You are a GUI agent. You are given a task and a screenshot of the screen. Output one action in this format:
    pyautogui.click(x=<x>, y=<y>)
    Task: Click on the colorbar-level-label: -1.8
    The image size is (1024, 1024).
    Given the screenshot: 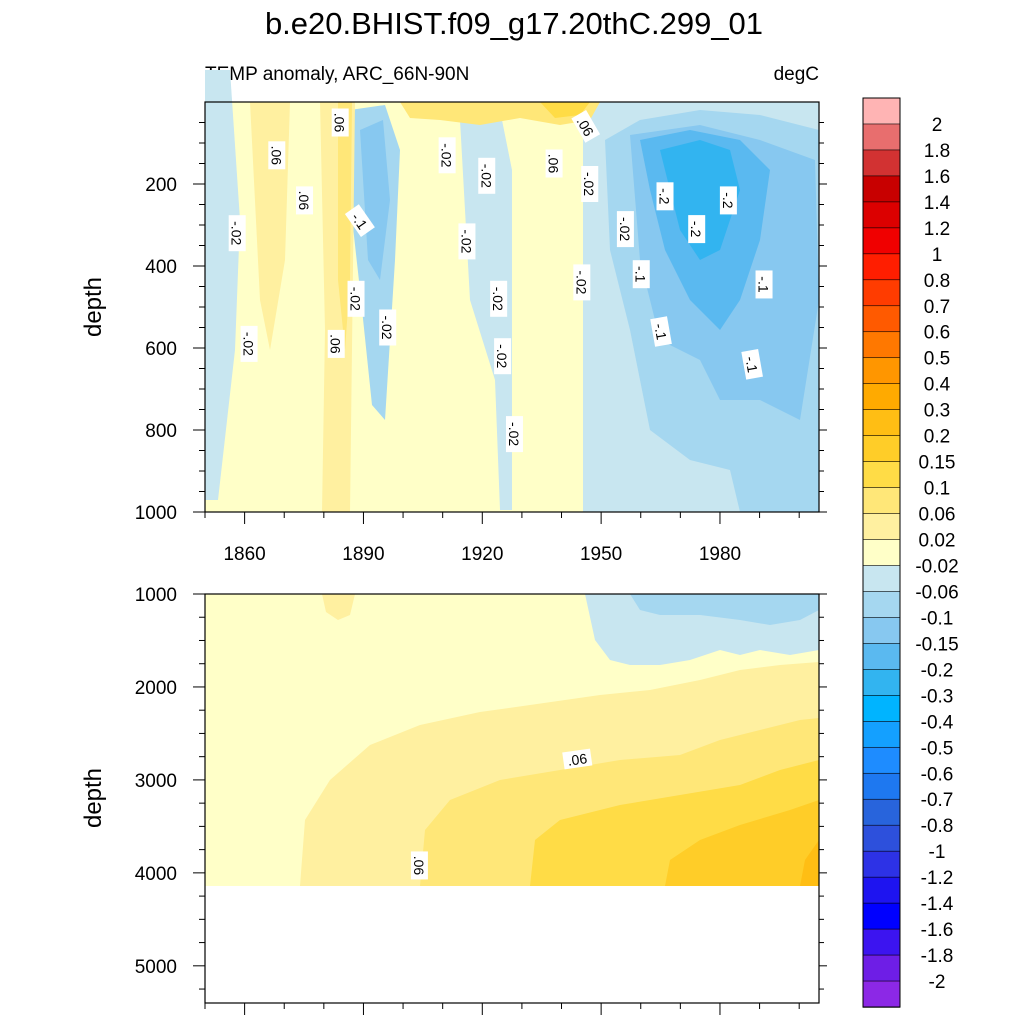 What is the action you would take?
    pyautogui.click(x=937, y=956)
    